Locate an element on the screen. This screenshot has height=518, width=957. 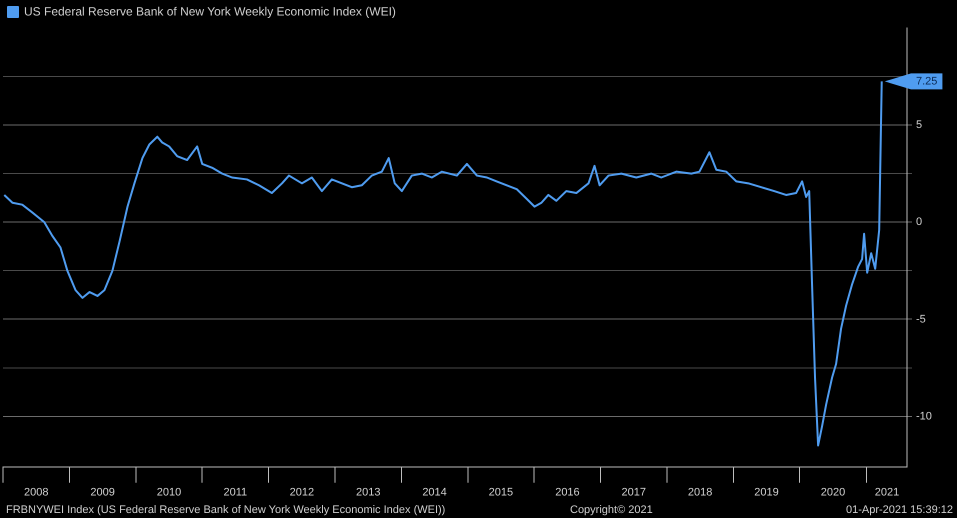
text: FRBNYWEI Index (US Federal Reserve Bank of New York Weekly Economic Index (WEI)) is located at coordinates (226, 510).